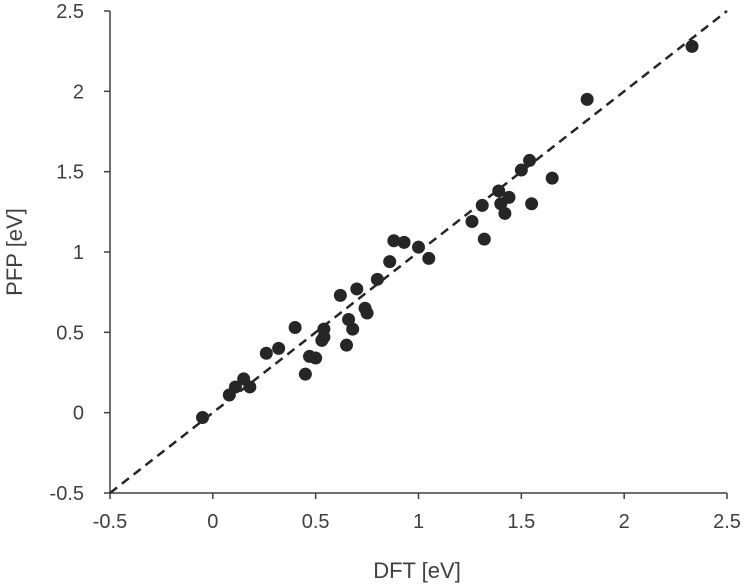  What do you see at coordinates (78, 92) in the screenshot?
I see `y-tick-label: 2` at bounding box center [78, 92].